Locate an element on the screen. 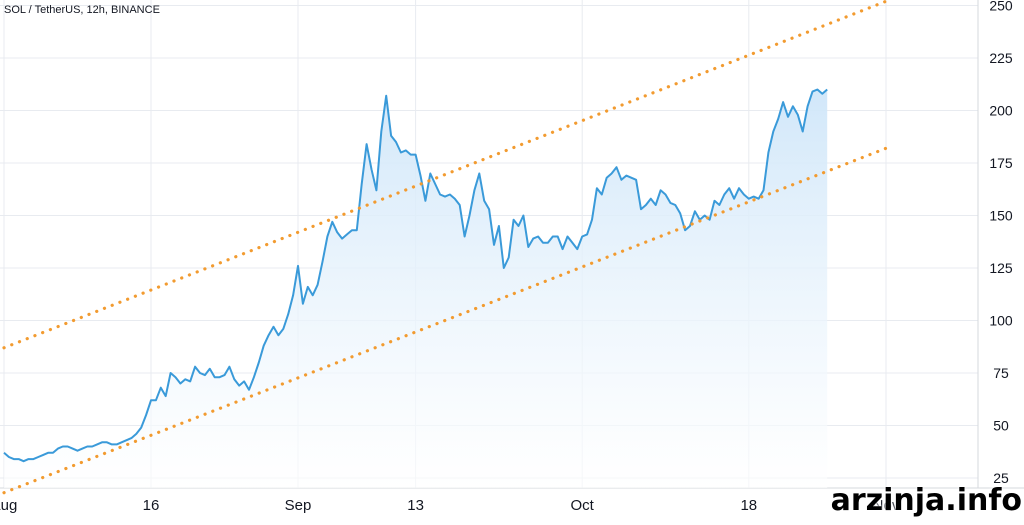 The width and height of the screenshot is (1024, 525). y-tick-label: 175 is located at coordinates (1001, 163).